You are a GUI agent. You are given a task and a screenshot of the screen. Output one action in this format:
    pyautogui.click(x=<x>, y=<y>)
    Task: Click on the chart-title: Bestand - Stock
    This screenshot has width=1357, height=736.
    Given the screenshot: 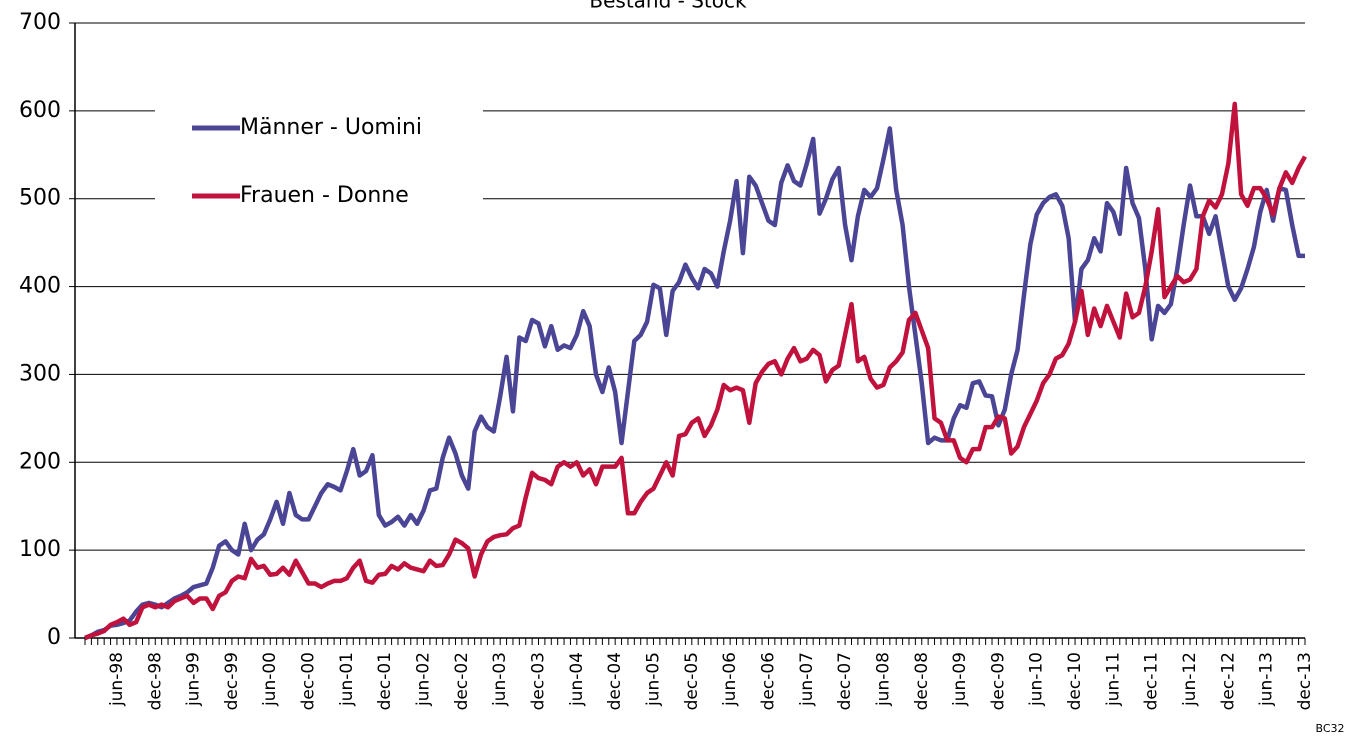 What is the action you would take?
    pyautogui.click(x=668, y=6)
    